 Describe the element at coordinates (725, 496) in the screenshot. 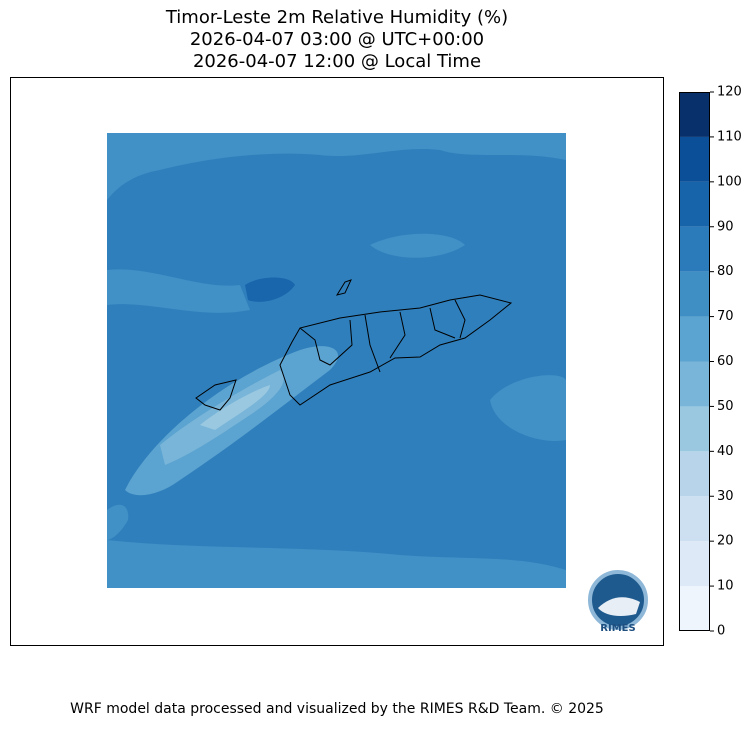

I see `colorbar-tick-label: 30` at that location.